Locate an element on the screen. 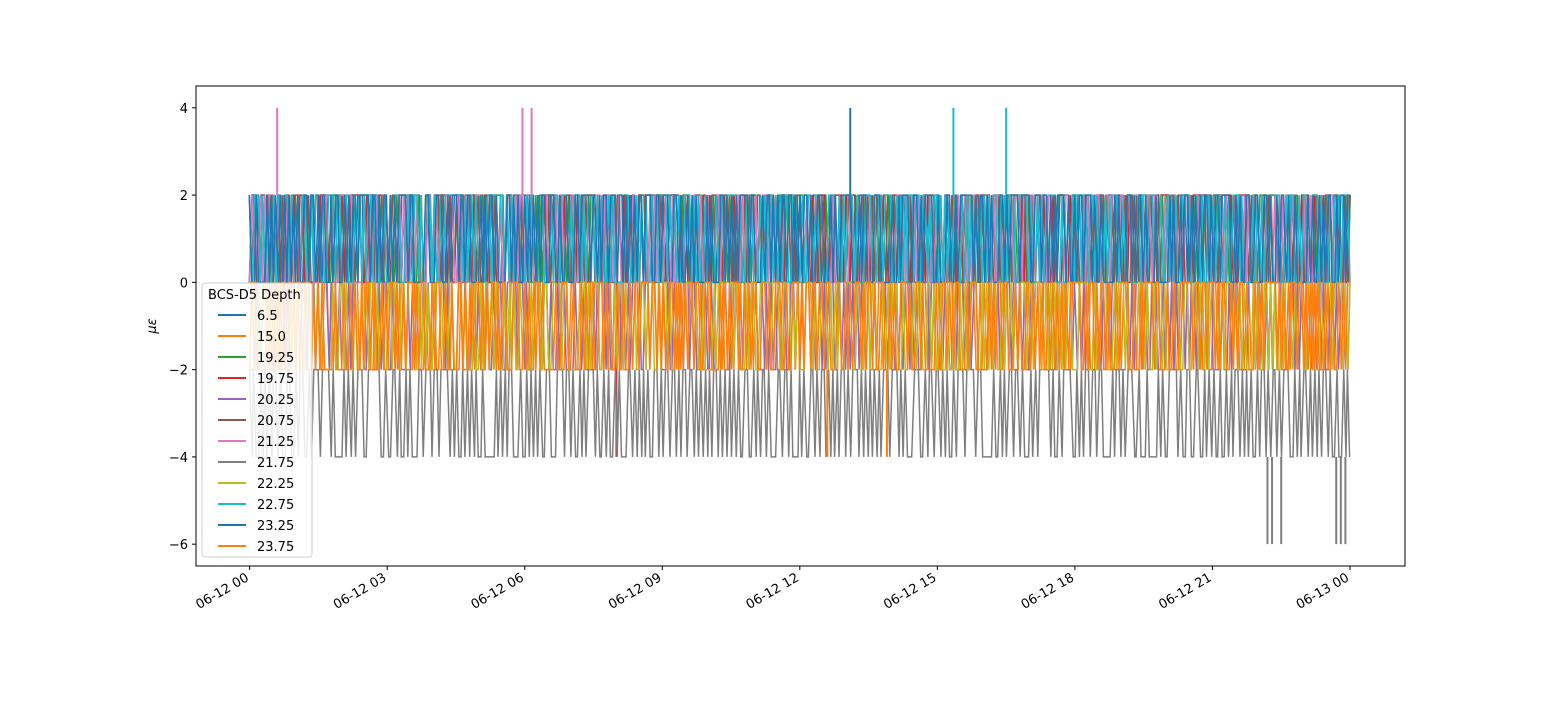 Image resolution: width=1561 pixels, height=707 pixels. series-line-22.75 is located at coordinates (799, 239).